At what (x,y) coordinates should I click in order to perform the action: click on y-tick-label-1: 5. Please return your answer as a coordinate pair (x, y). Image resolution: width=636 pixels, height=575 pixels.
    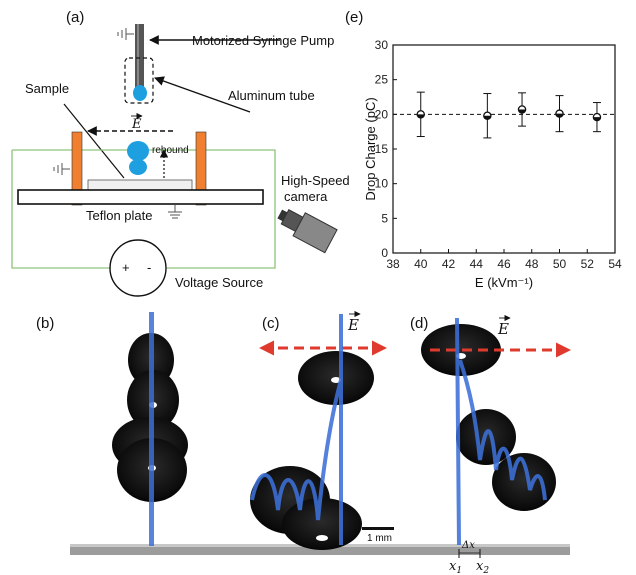
    Looking at the image, I should click on (384, 218).